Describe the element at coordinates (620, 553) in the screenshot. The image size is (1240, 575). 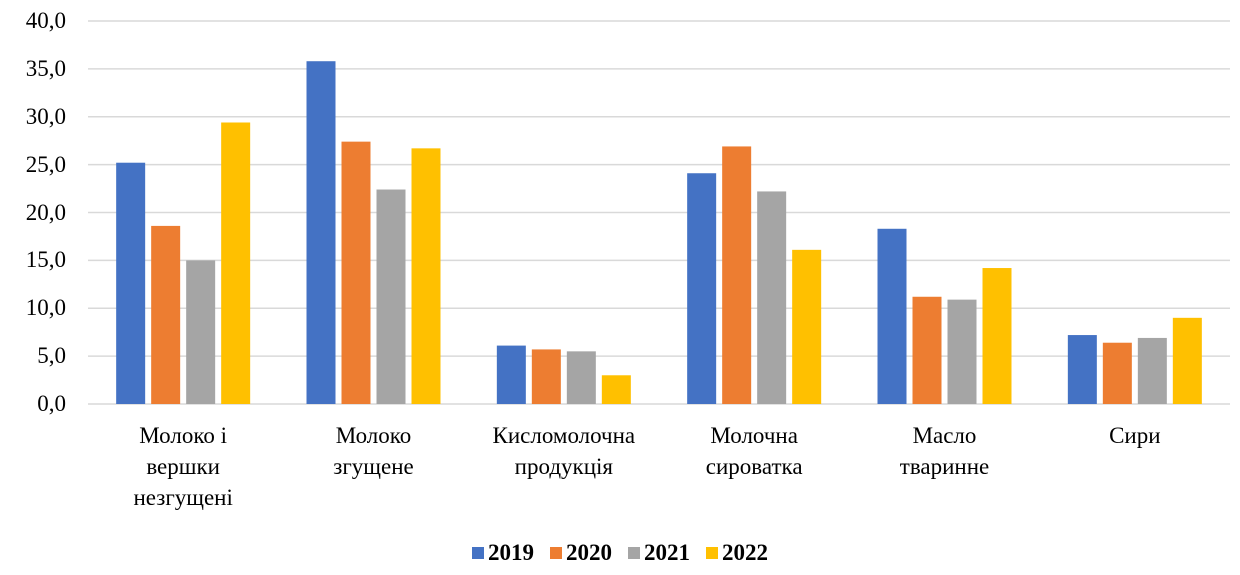
I see `legend: 2019 2020 2021 2022` at that location.